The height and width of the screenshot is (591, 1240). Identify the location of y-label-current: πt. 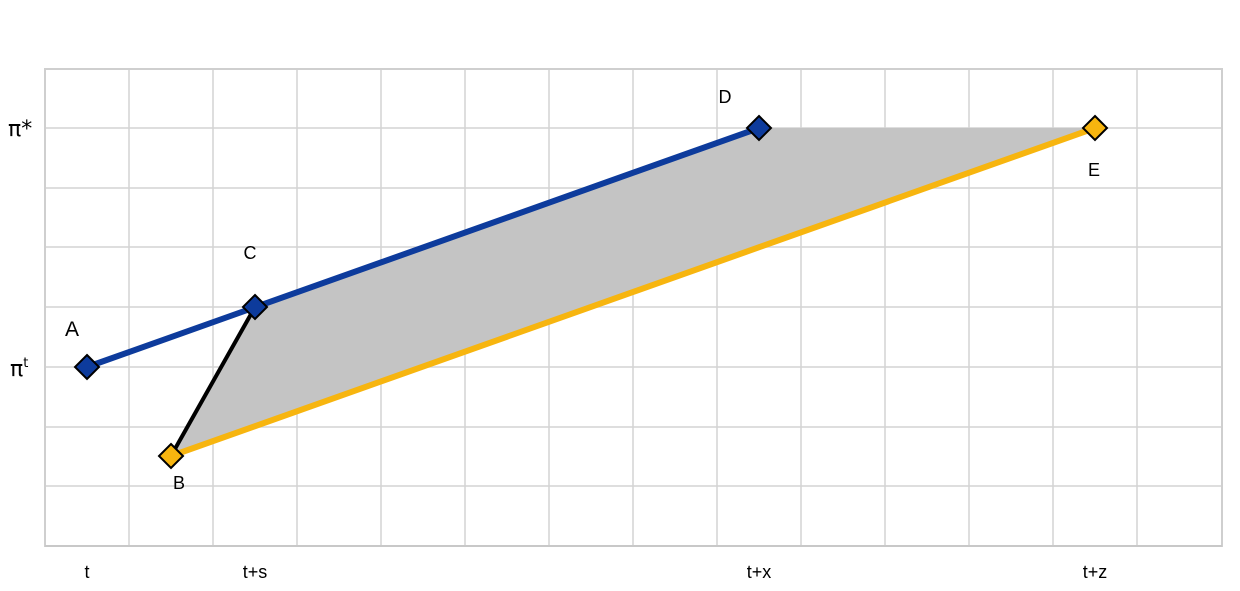
(19, 369).